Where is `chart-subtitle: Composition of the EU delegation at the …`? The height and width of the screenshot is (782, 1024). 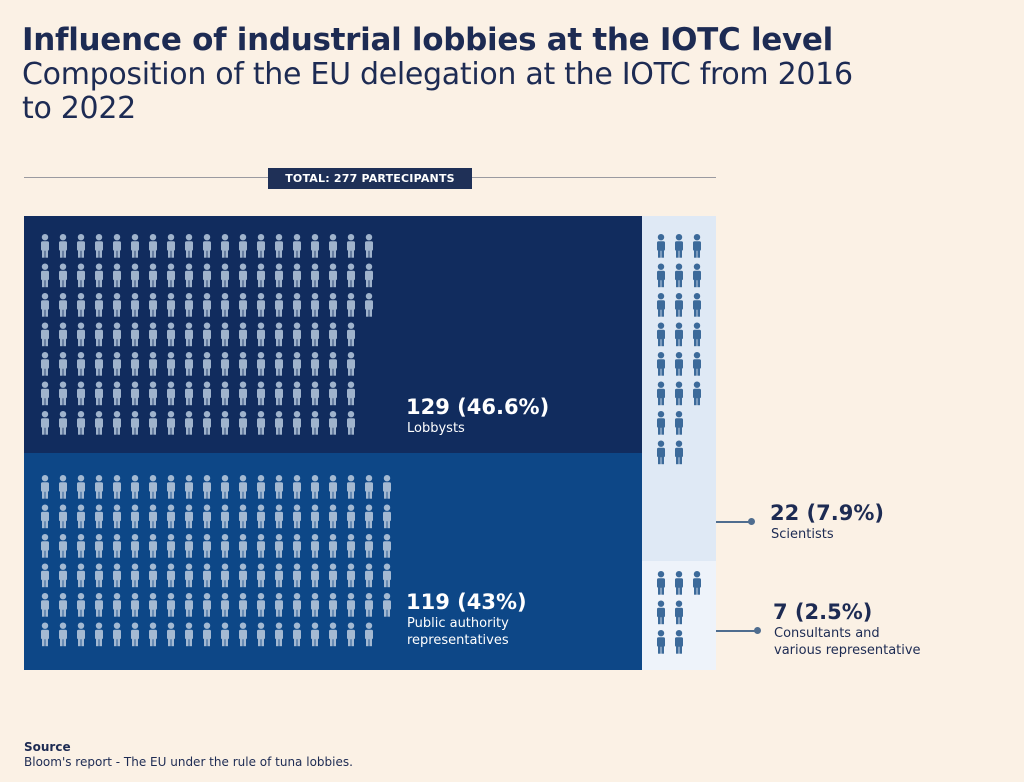
chart-subtitle: Composition of the EU delegation at the … is located at coordinates (437, 91).